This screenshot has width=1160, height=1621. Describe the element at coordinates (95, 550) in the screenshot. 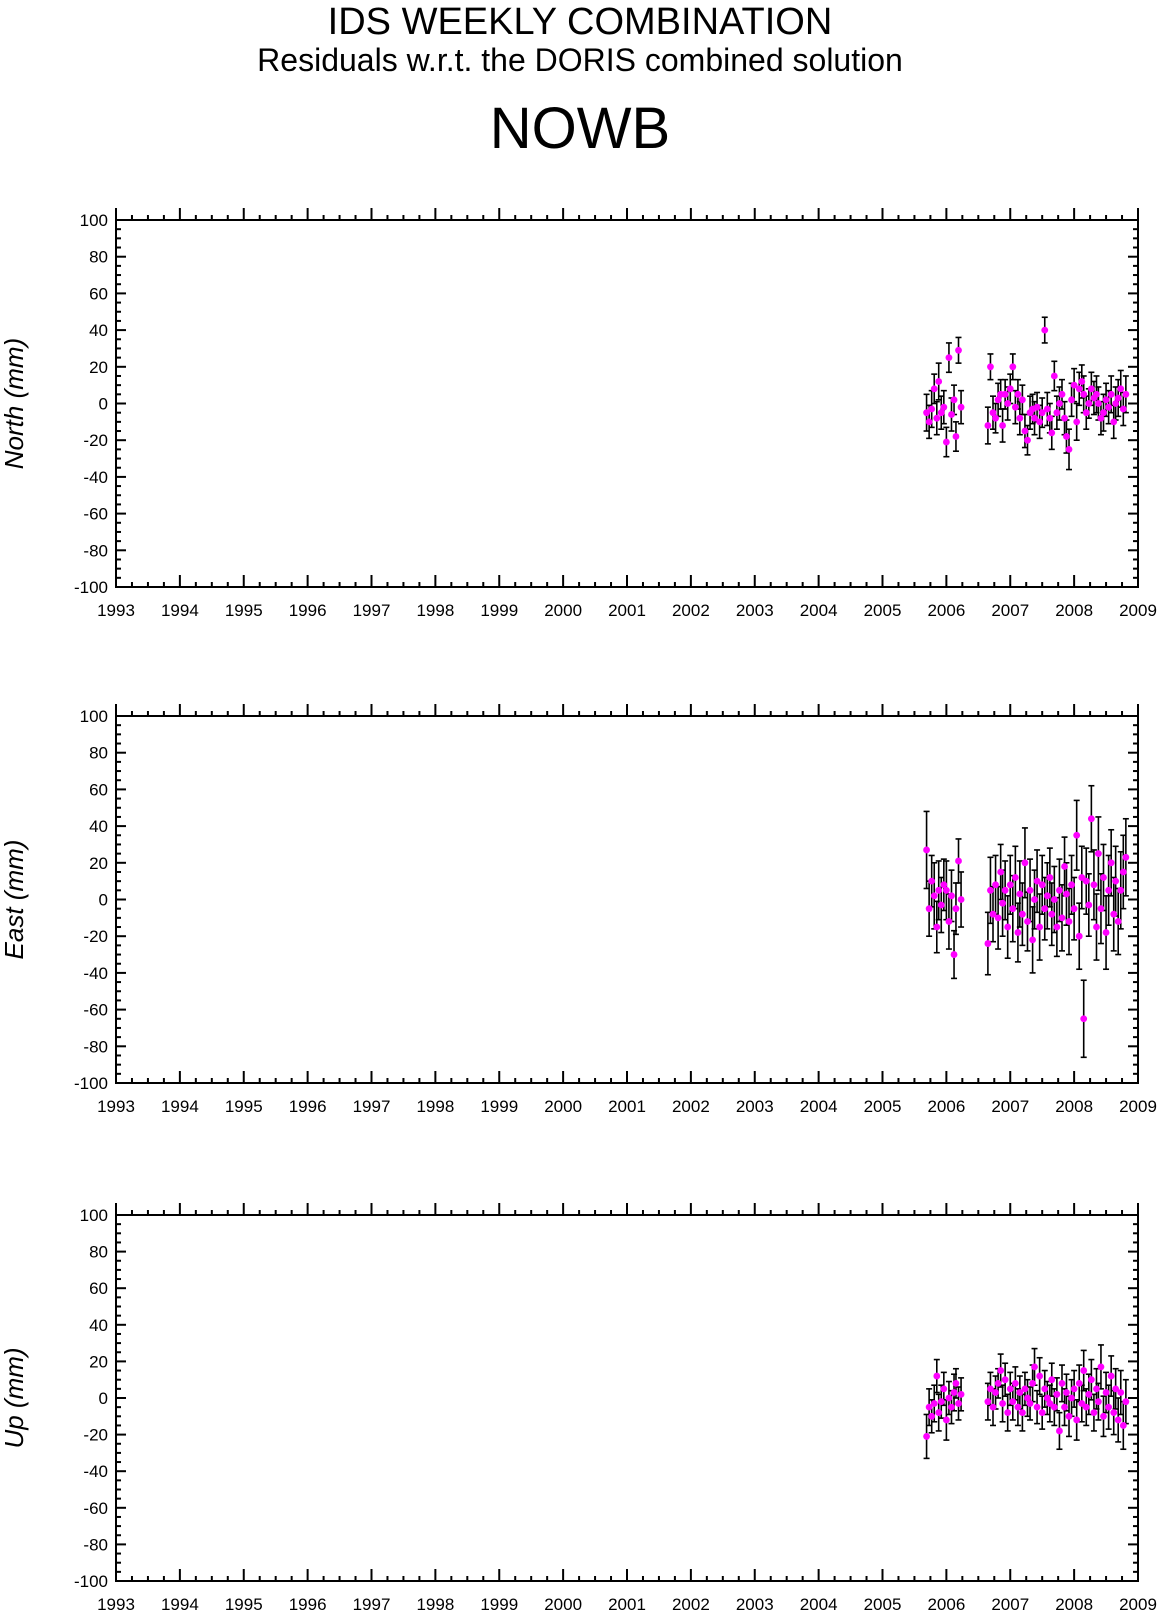

I see `north-ytick-label: -80` at that location.